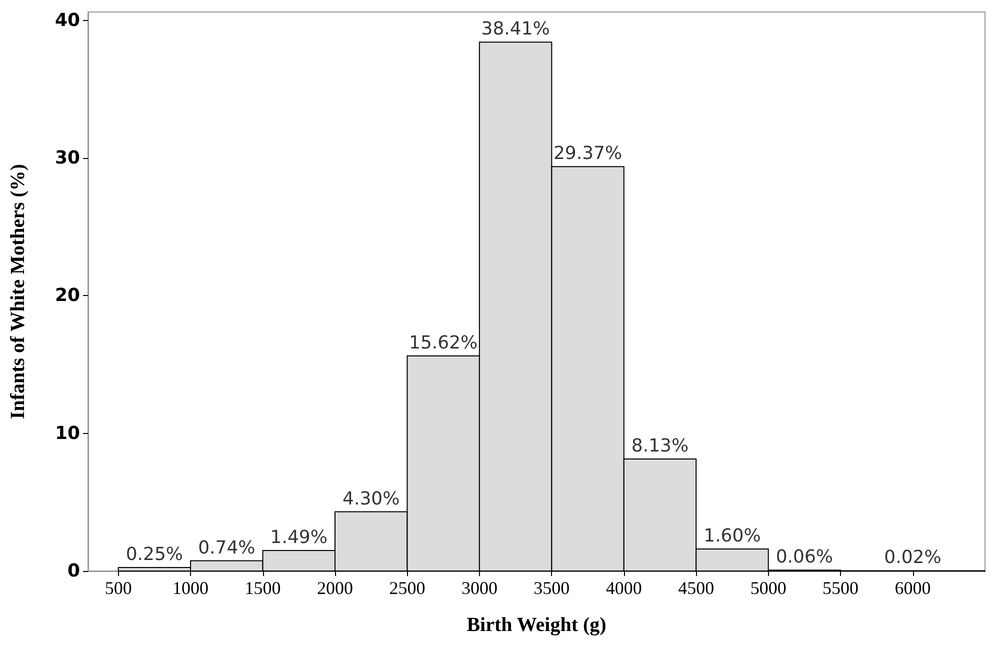 The width and height of the screenshot is (995, 647). Describe the element at coordinates (552, 588) in the screenshot. I see `x-tick-label: 3500` at that location.